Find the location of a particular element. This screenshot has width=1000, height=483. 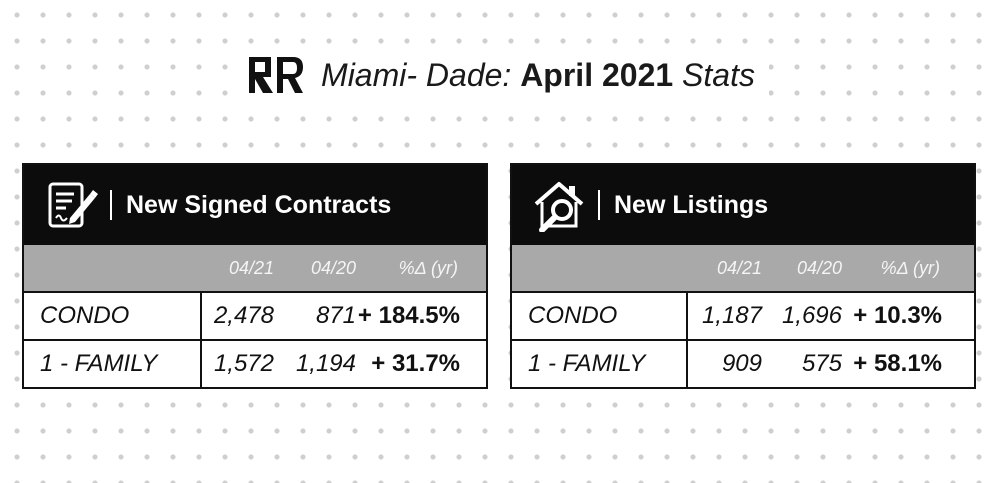

value-change: + 184.5% is located at coordinates (408, 315).